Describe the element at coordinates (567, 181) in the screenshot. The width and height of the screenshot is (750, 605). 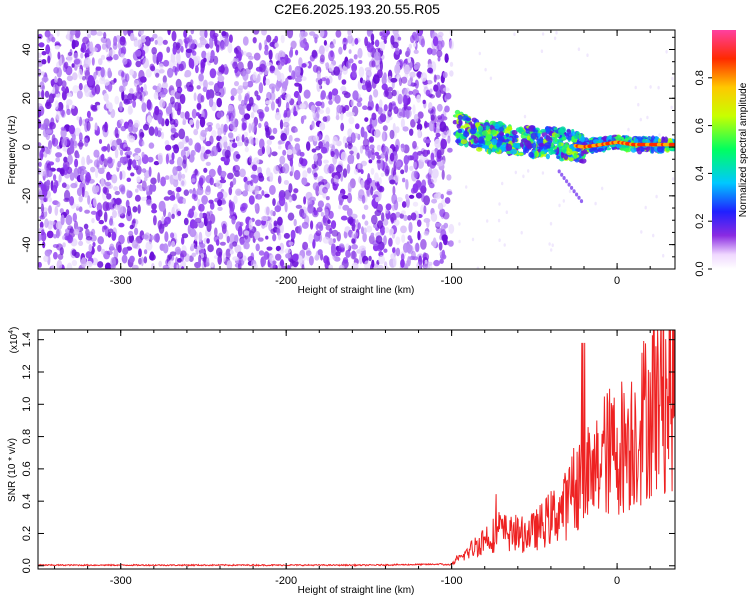
I see `signal-tail` at that location.